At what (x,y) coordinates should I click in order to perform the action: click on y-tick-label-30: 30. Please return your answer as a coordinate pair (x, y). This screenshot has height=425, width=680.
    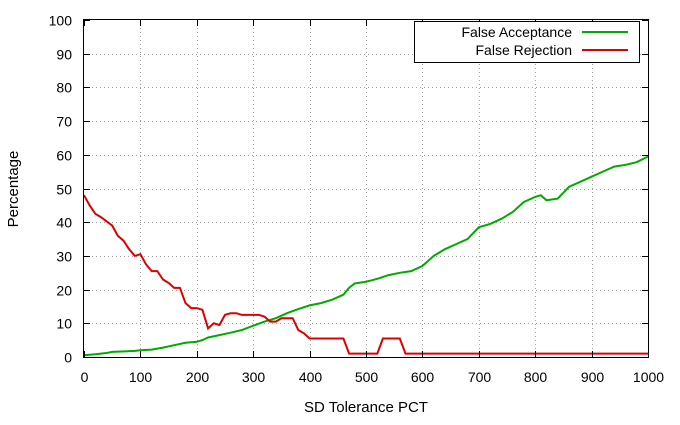
    Looking at the image, I should click on (64, 257).